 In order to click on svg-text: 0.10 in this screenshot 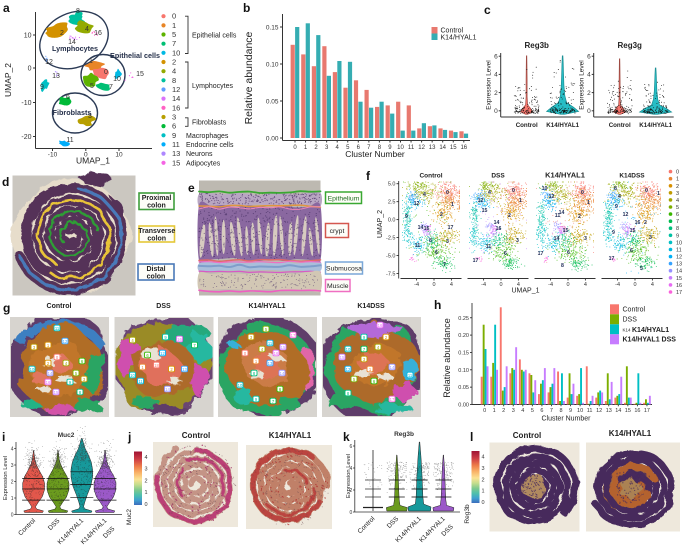, I will do `click(463, 371)`.